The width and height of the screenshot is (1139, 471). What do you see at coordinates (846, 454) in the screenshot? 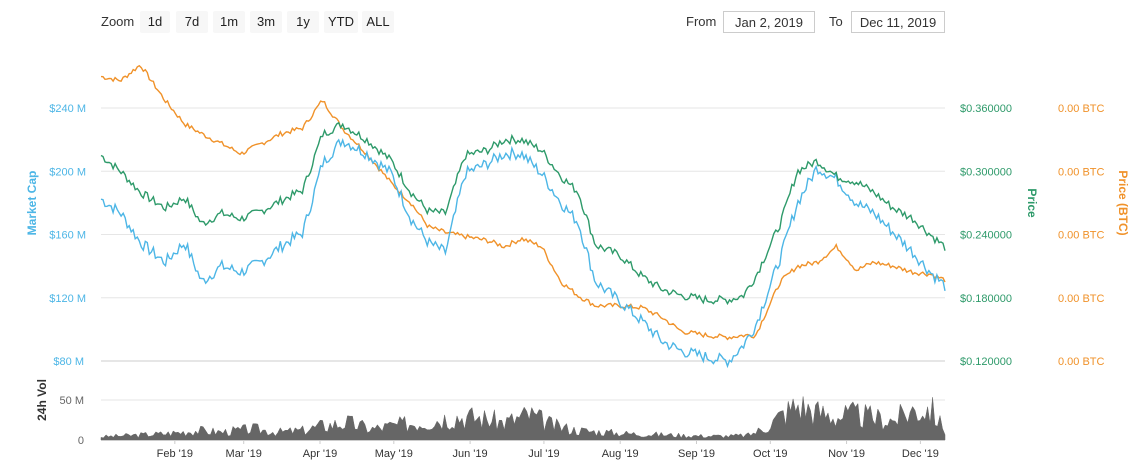
I see `x-tick-label: Nov '19` at bounding box center [846, 454].